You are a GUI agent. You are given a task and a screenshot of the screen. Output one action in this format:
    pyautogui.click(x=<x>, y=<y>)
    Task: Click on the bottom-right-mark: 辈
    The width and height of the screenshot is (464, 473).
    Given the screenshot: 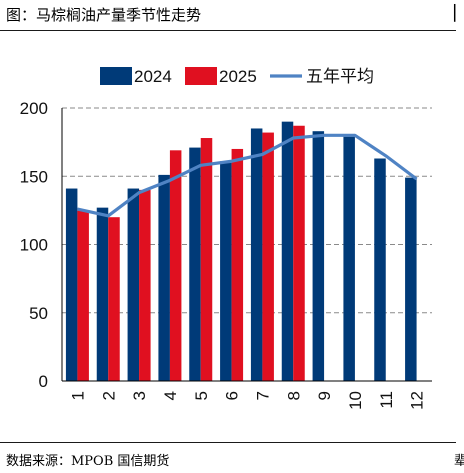 What is the action you would take?
    pyautogui.click(x=459, y=461)
    